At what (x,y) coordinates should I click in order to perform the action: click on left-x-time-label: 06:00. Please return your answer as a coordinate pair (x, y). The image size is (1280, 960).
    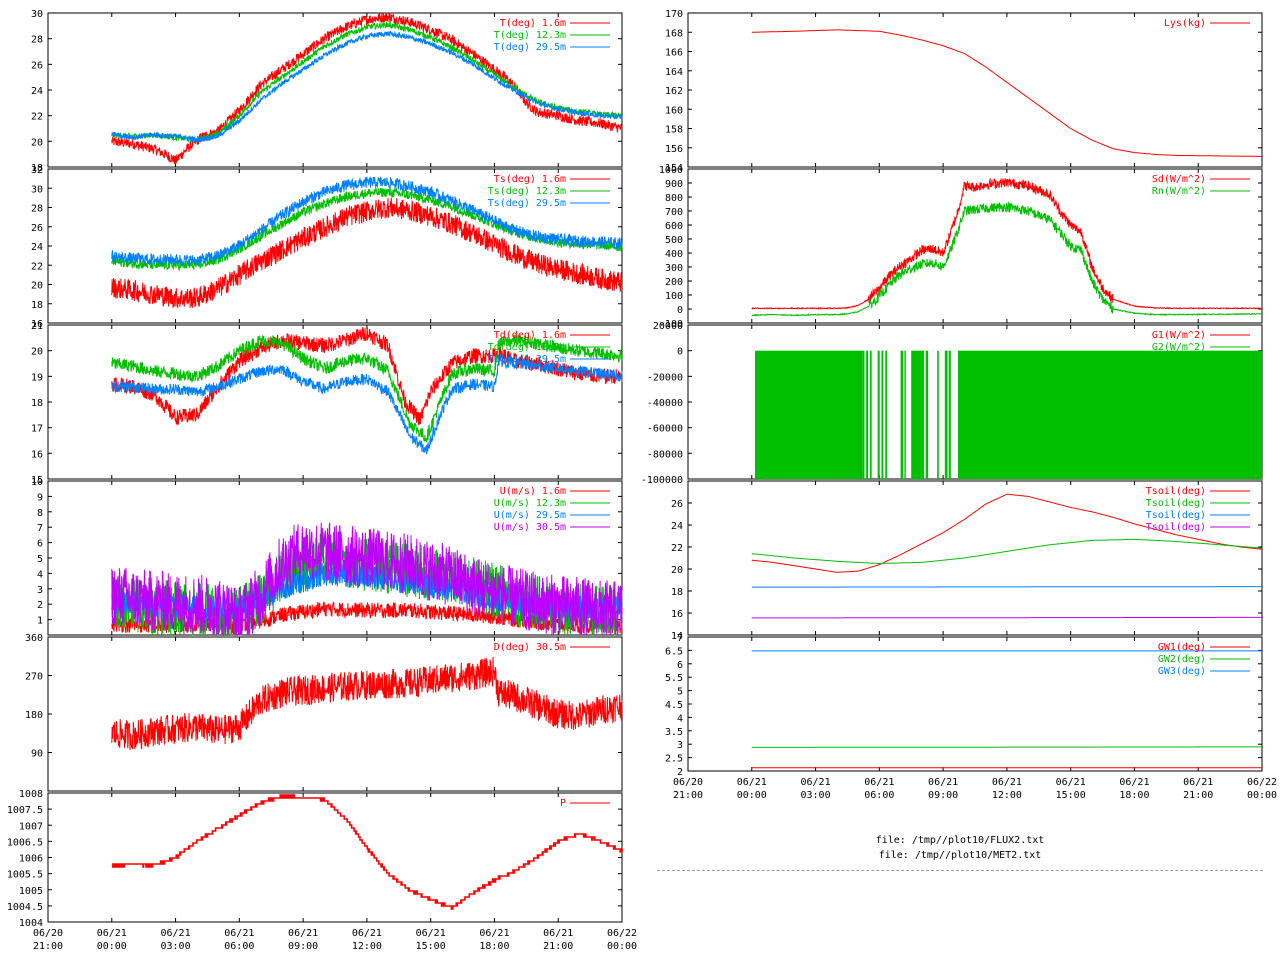
    Looking at the image, I should click on (239, 946).